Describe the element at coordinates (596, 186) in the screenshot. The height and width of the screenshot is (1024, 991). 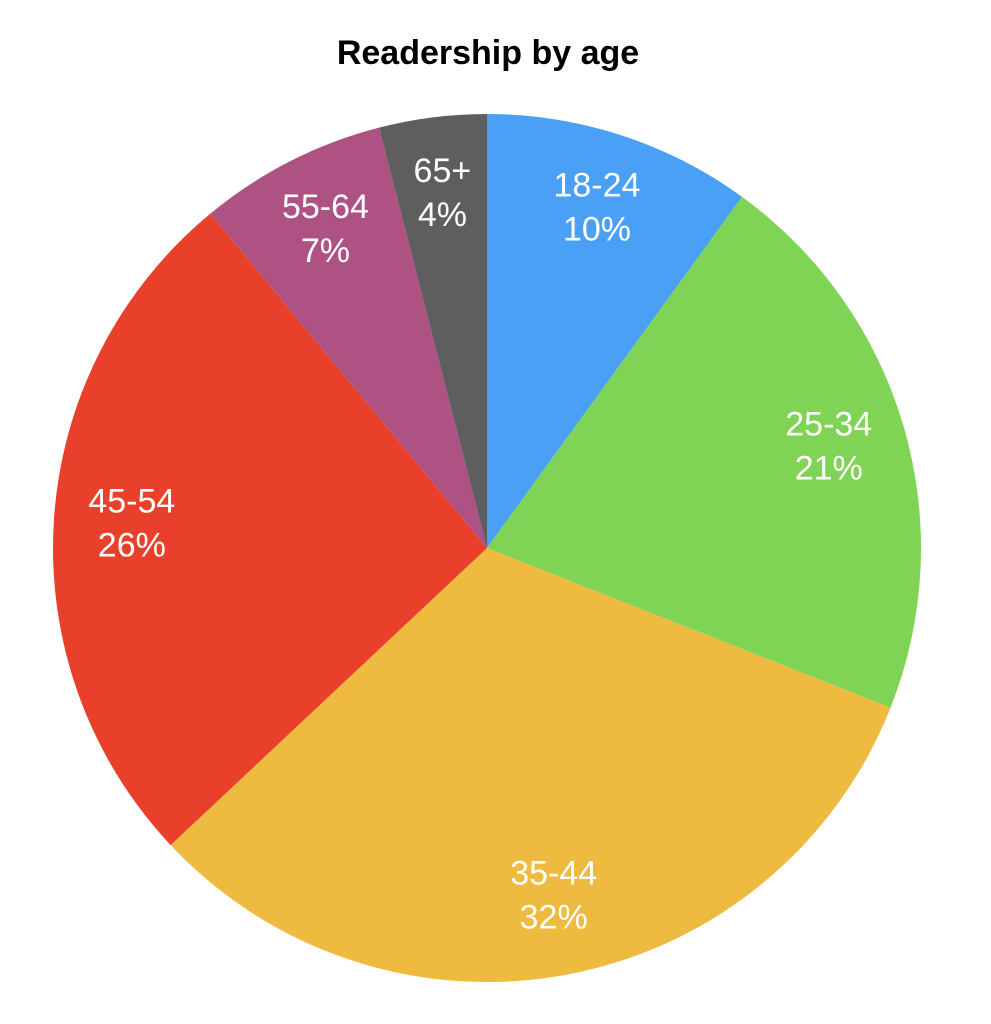
I see `slice-category-label: 18-24` at that location.